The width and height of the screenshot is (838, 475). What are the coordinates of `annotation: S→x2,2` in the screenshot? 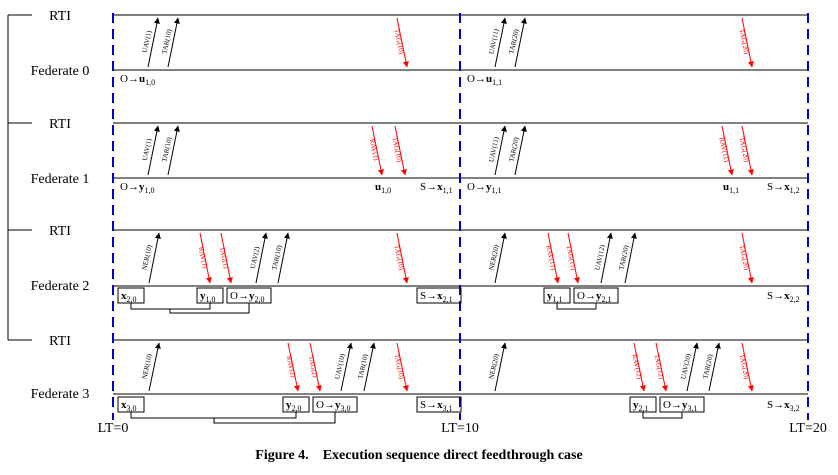 It's located at (783, 297).